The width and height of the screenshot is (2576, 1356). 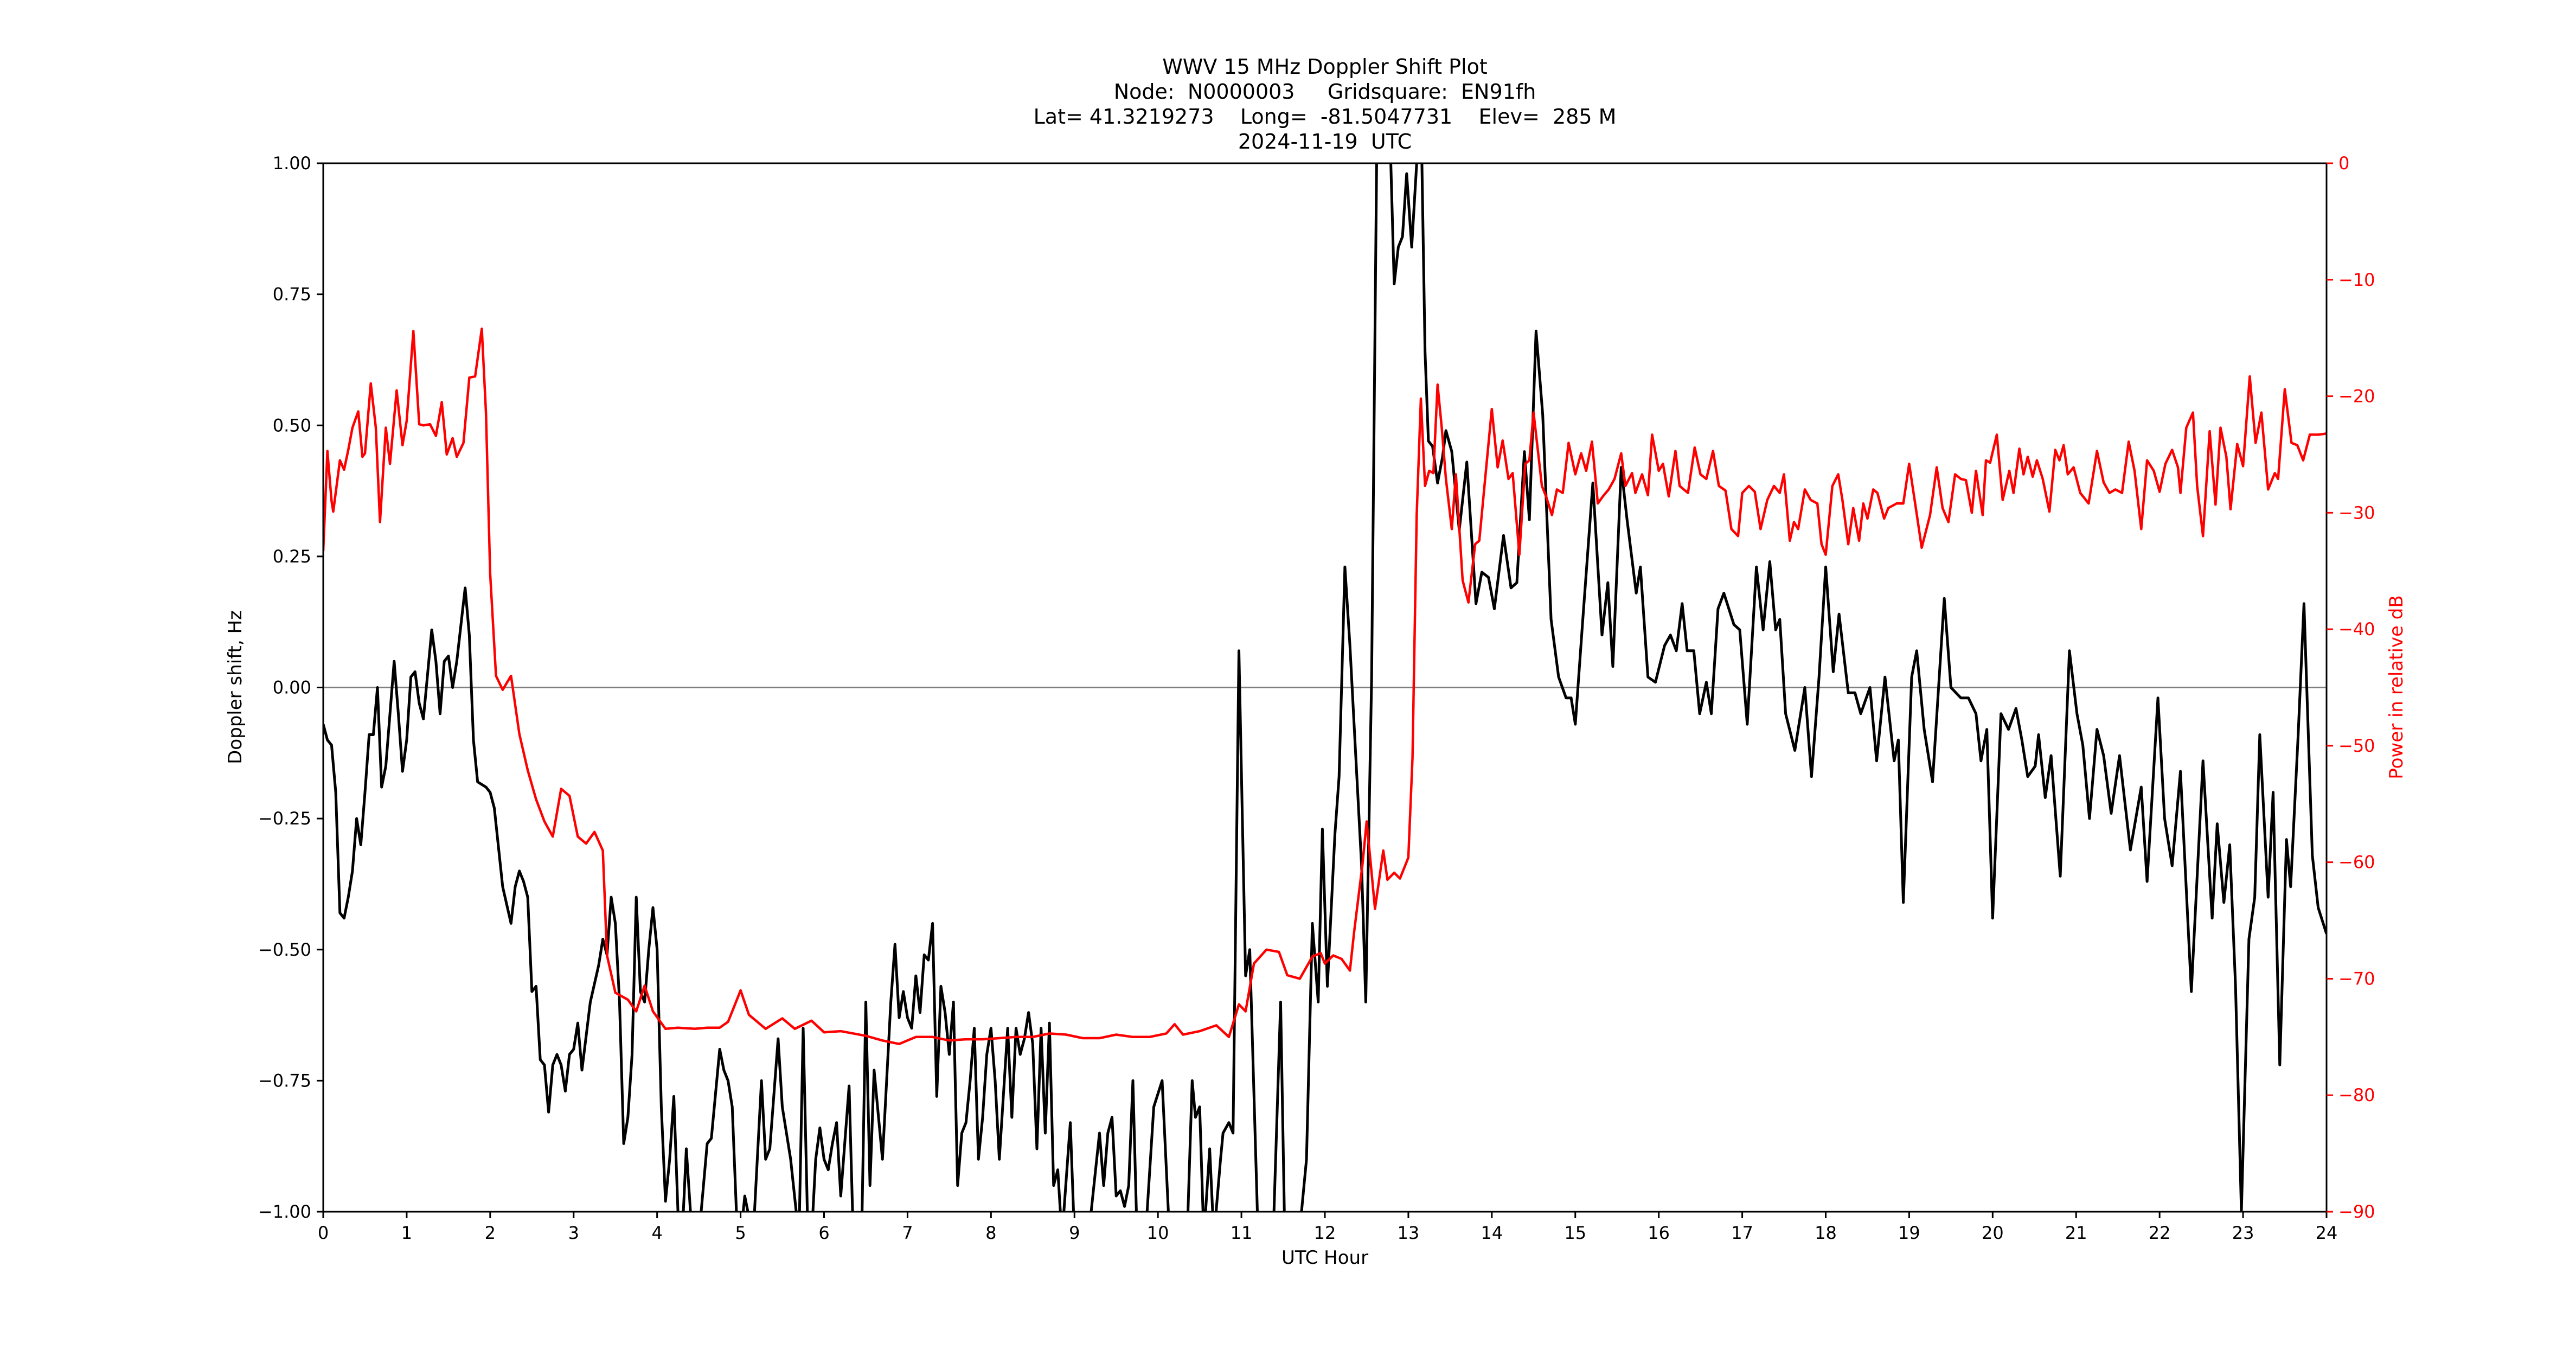 What do you see at coordinates (656, 1233) in the screenshot?
I see `x-tick-label: 4` at bounding box center [656, 1233].